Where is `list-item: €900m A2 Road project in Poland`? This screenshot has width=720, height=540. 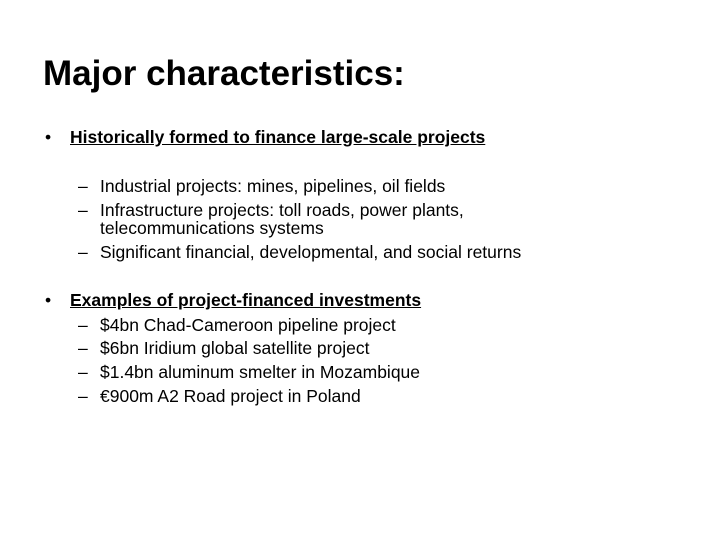
list-item: €900m A2 Road project in Poland is located at coordinates (230, 396).